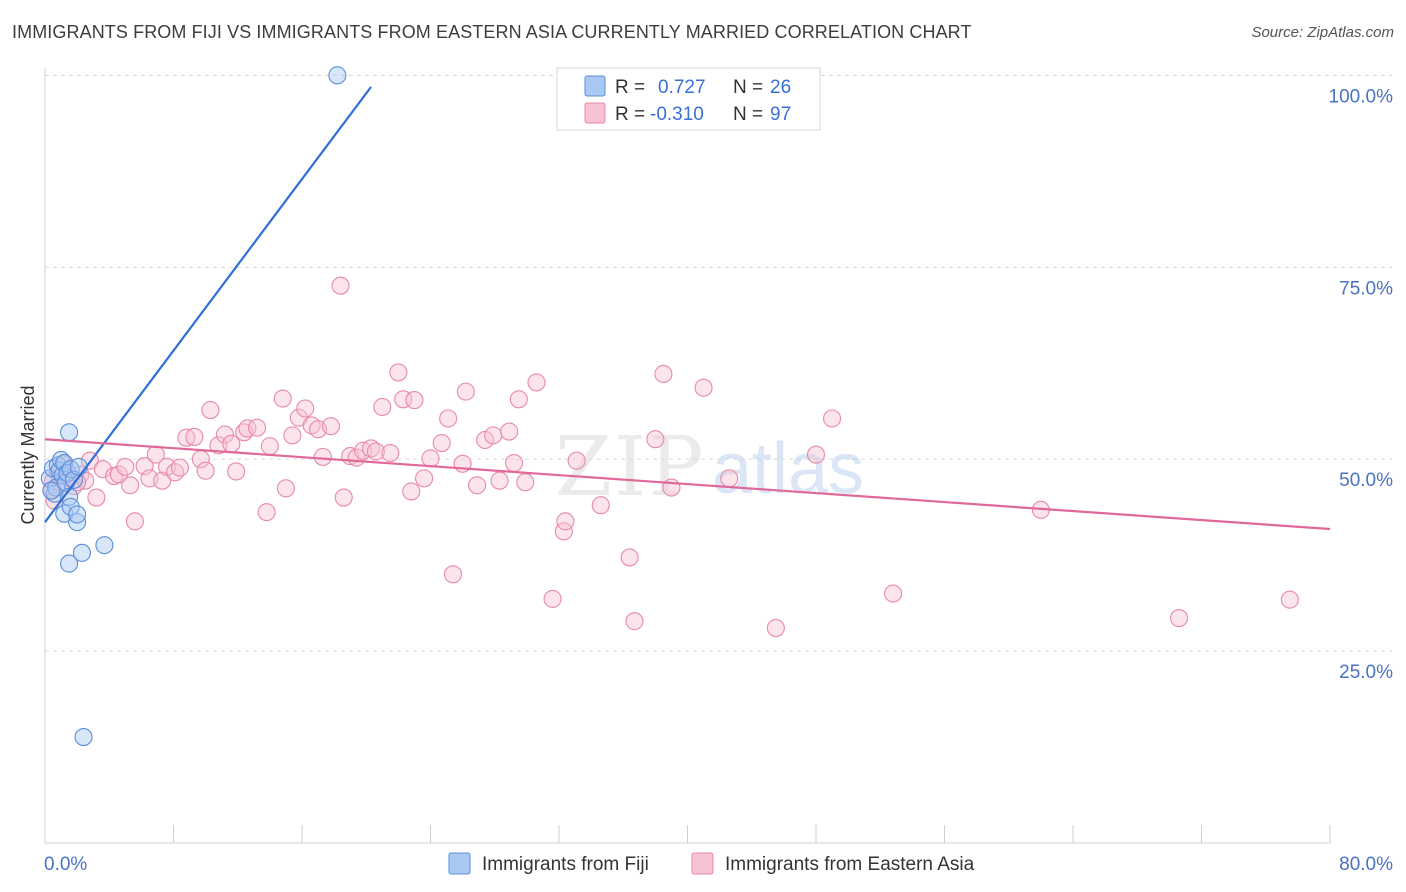  What do you see at coordinates (1322, 32) in the screenshot?
I see `source-label: Source: ZipAtlas.com` at bounding box center [1322, 32].